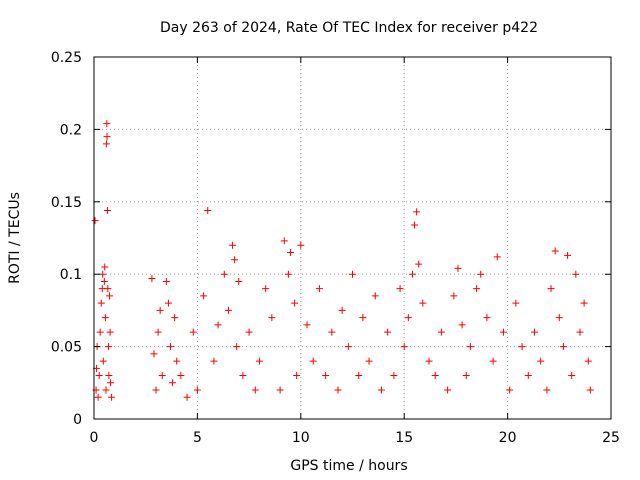 The width and height of the screenshot is (640, 480). I want to click on y-axis-title: ROTI / TECUs, so click(15, 238).